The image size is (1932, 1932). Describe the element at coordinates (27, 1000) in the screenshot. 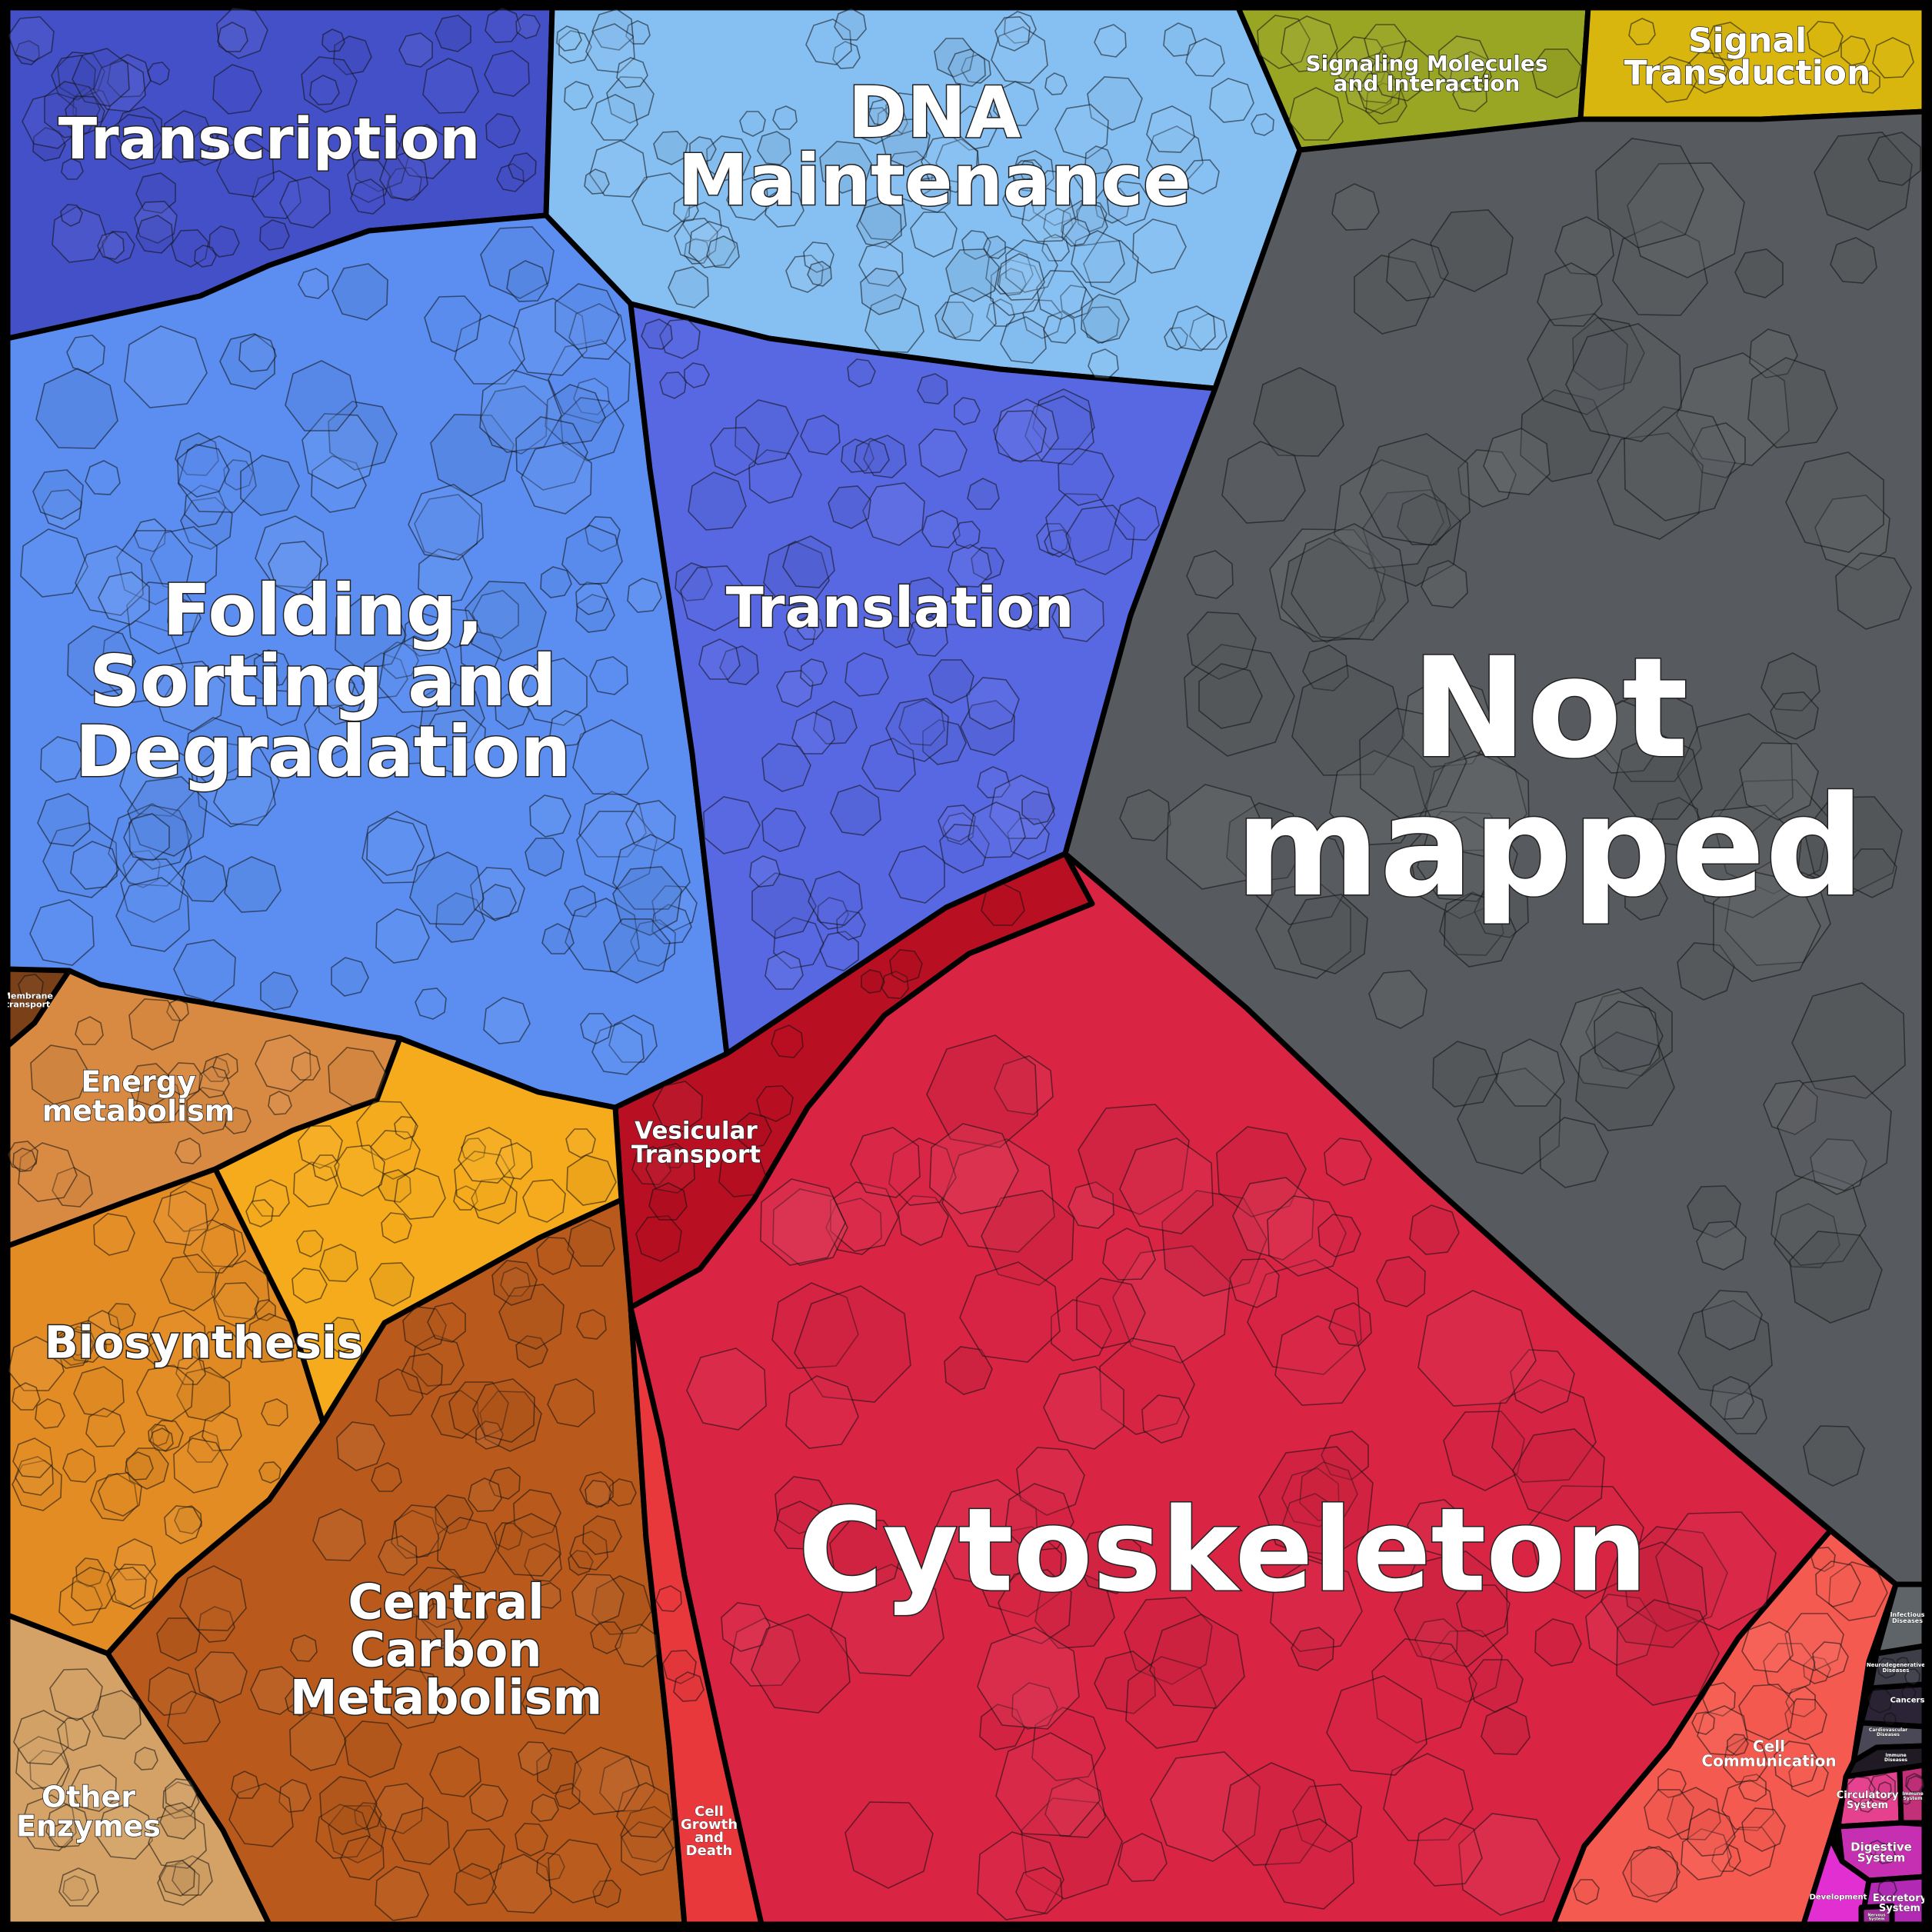

I see `label-membrane-transport: Membrane transport` at that location.